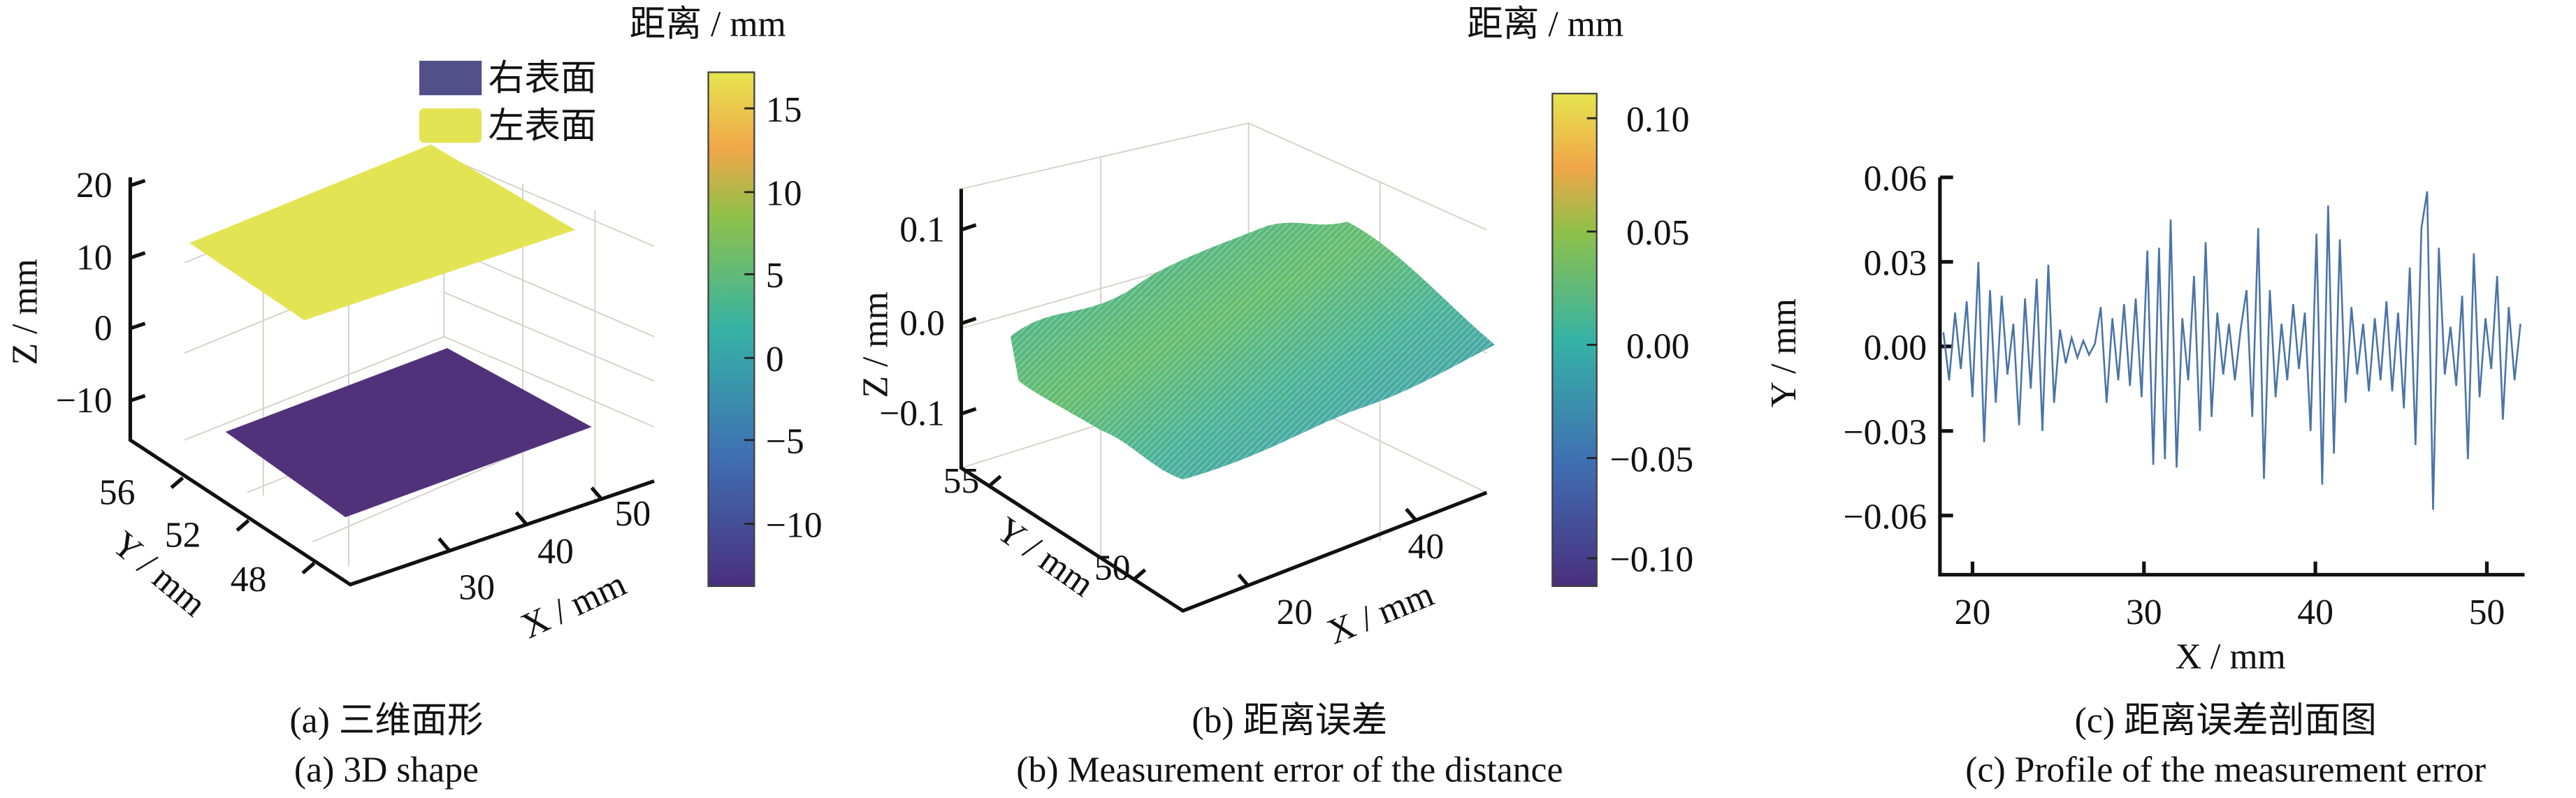 The height and width of the screenshot is (798, 2576). Describe the element at coordinates (961, 481) in the screenshot. I see `y-tick: 55` at that location.